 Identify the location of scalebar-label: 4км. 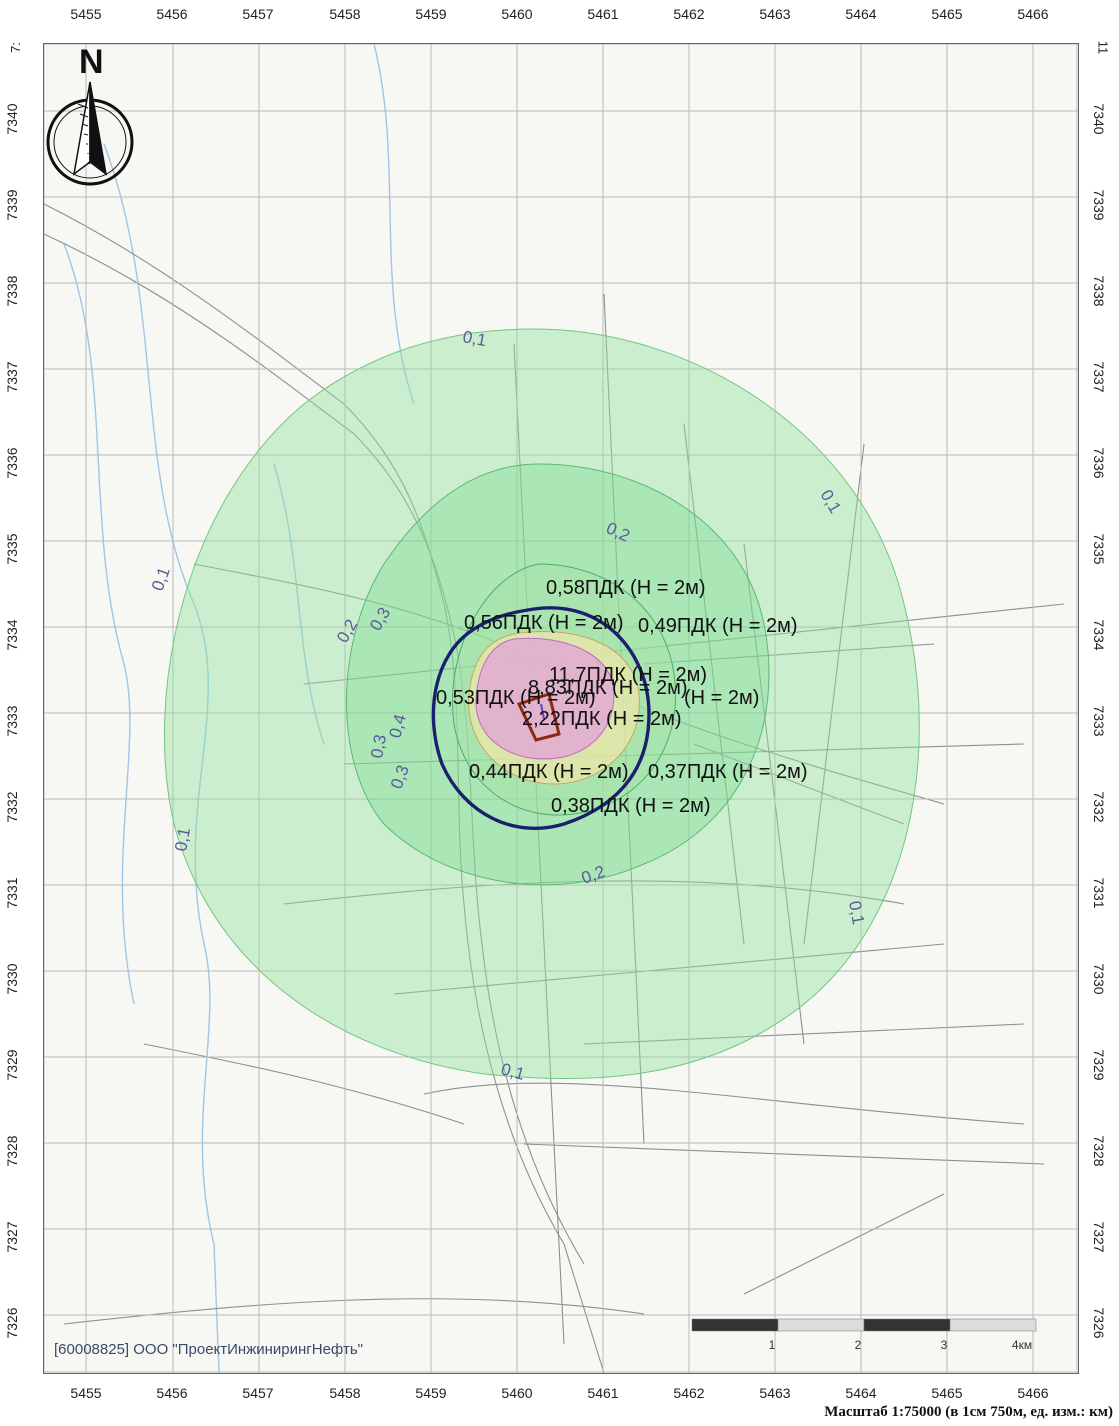
(1022, 1345).